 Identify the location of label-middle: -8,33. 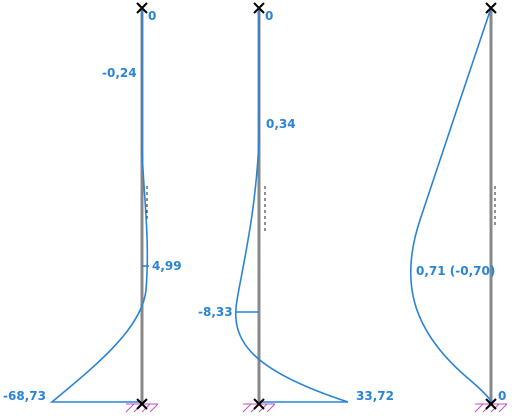
(215, 312).